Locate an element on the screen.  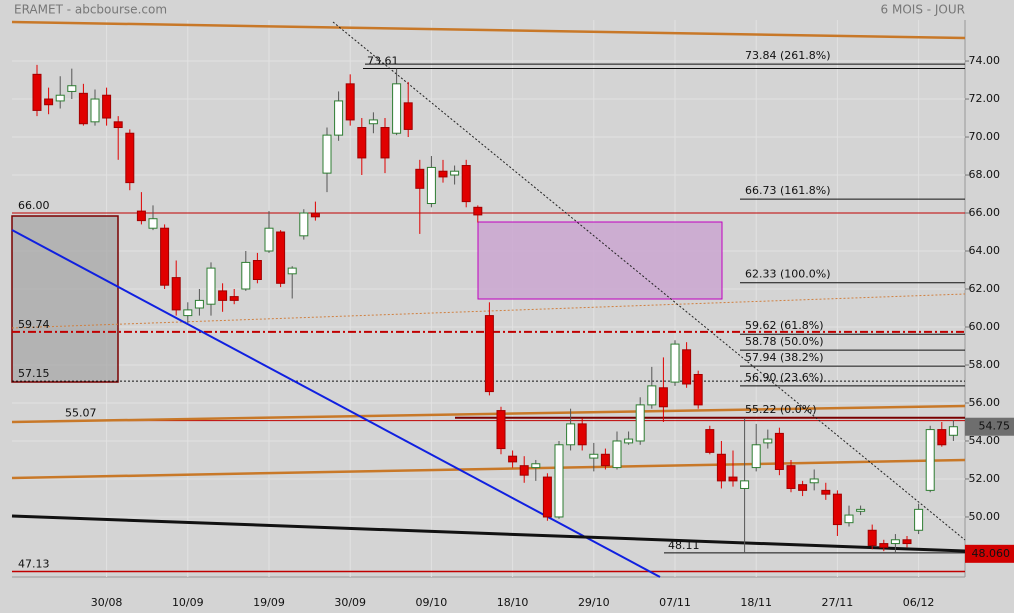
y-tick-label: 50.00 is located at coordinates (985, 516).